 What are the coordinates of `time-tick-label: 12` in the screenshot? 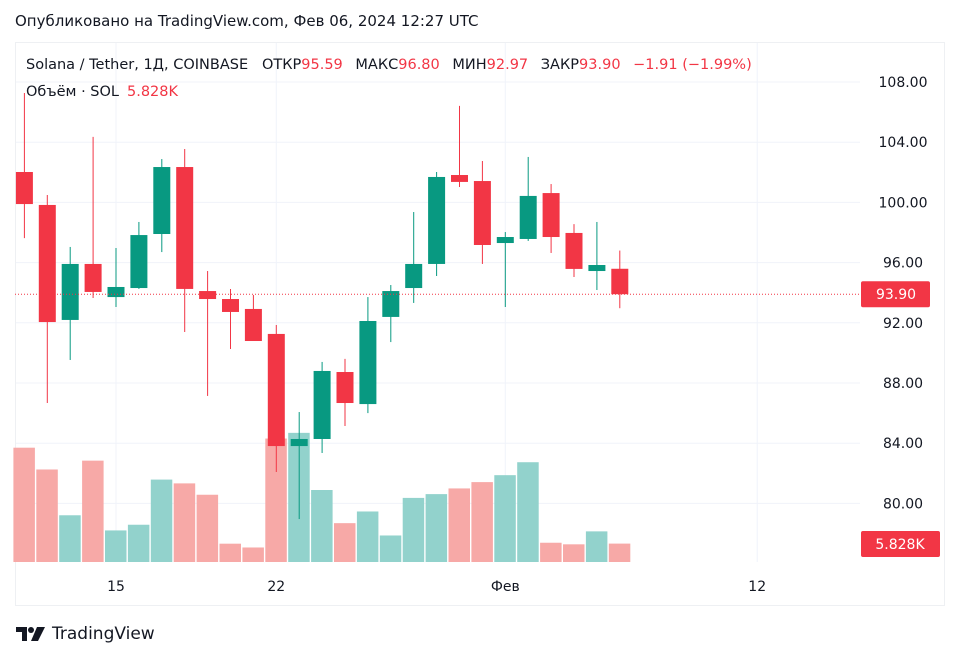 It's located at (757, 587).